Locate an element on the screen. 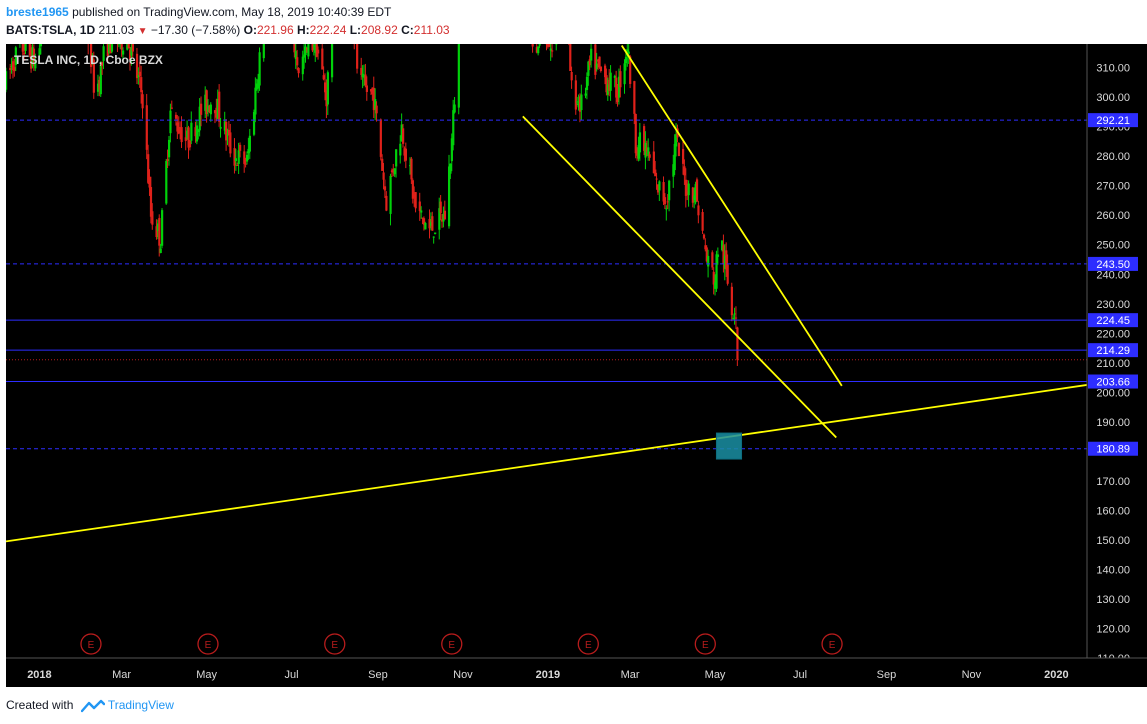  time-axis is located at coordinates (576, 672).